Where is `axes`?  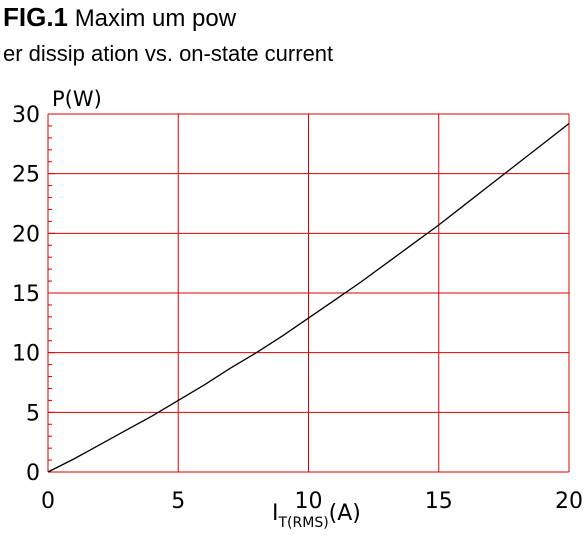 axes is located at coordinates (51, 293).